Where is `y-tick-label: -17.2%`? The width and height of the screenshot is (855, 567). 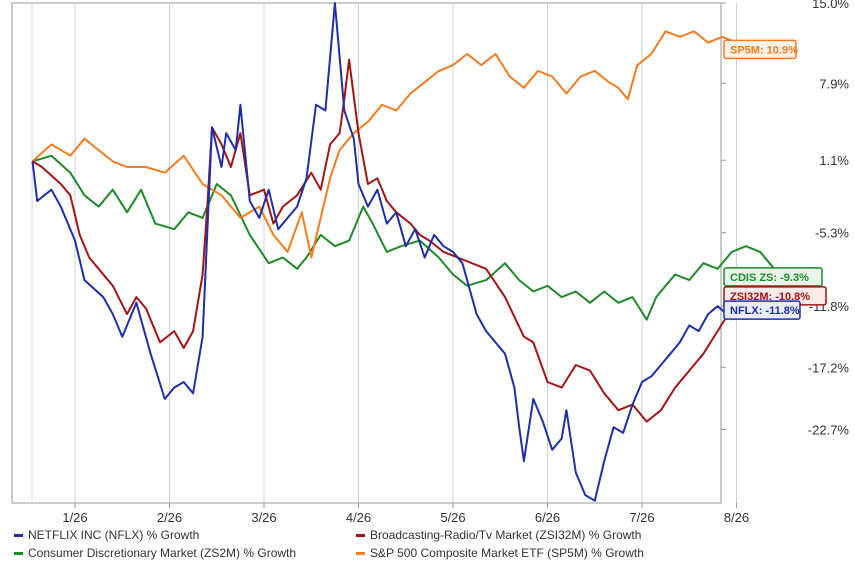
y-tick-label: -17.2% is located at coordinates (829, 367).